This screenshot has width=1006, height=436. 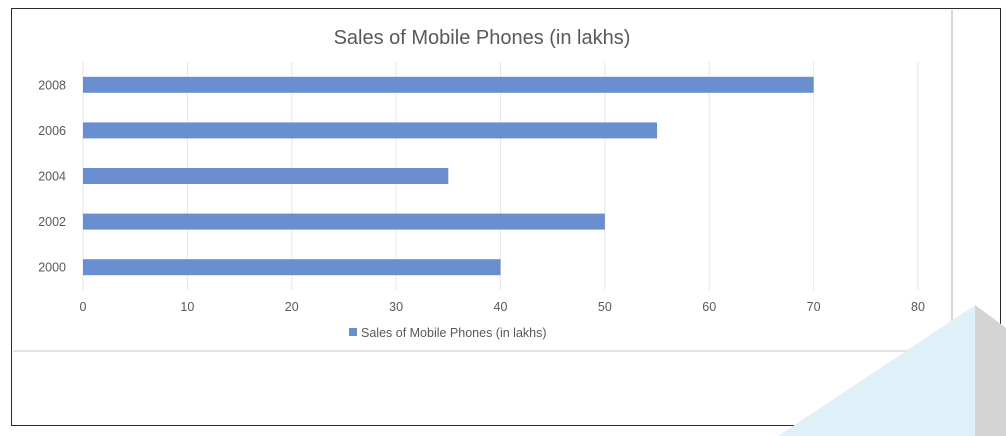 What do you see at coordinates (605, 307) in the screenshot?
I see `x-tick-label-50: 50` at bounding box center [605, 307].